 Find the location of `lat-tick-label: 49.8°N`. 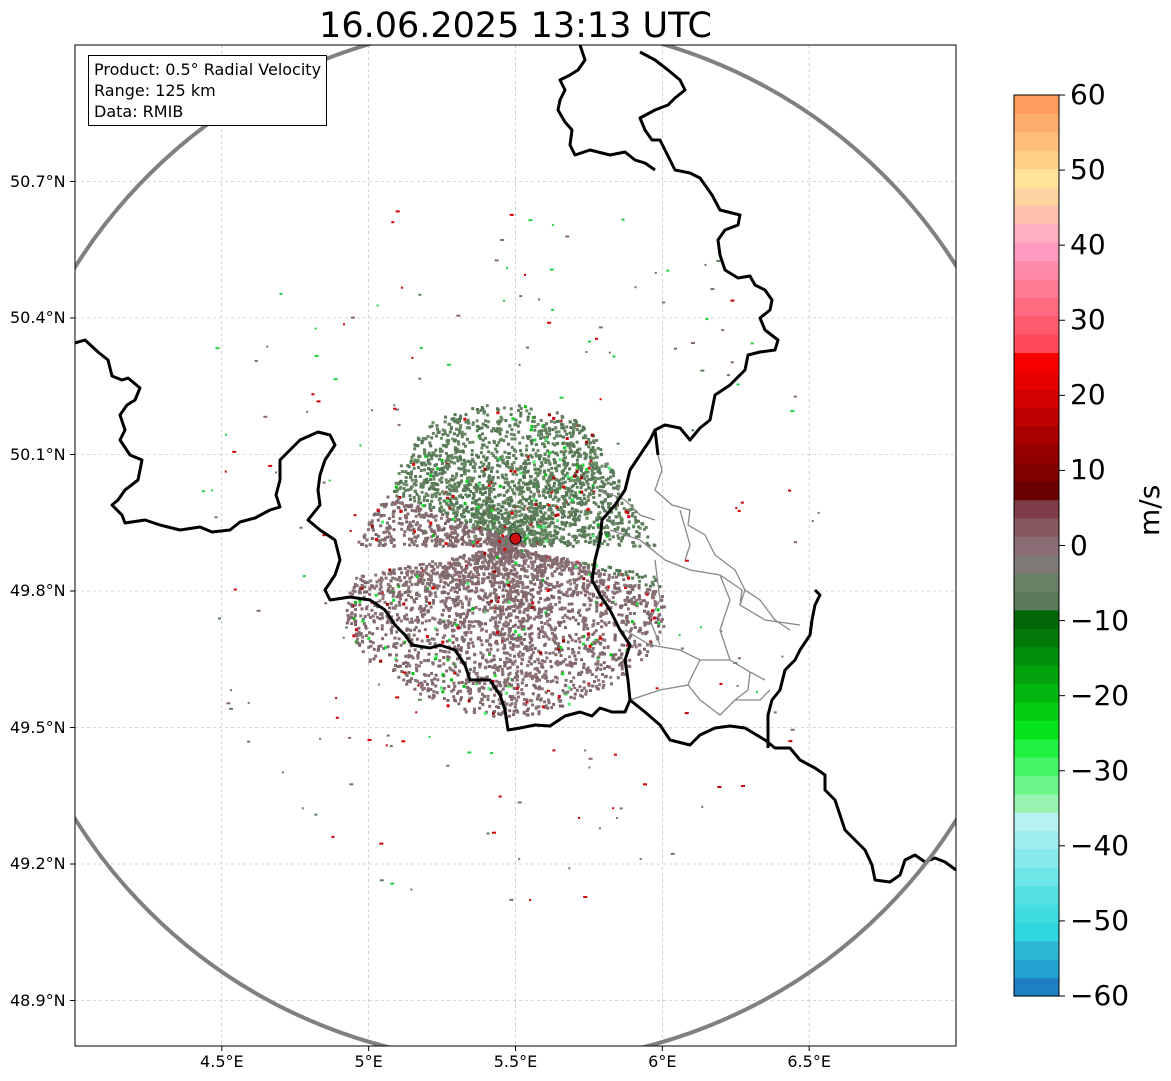

lat-tick-label: 49.8°N is located at coordinates (38, 590).